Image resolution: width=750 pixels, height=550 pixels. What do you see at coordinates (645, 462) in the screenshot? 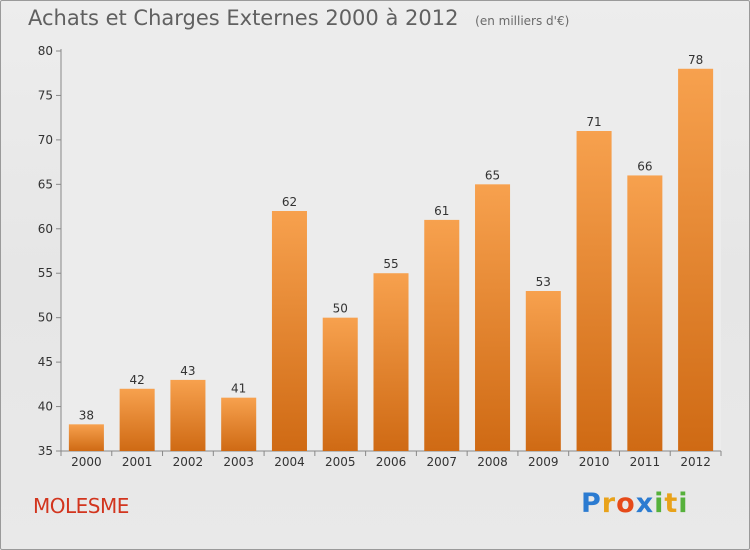
I see `x-tick-label: 2011` at bounding box center [645, 462].